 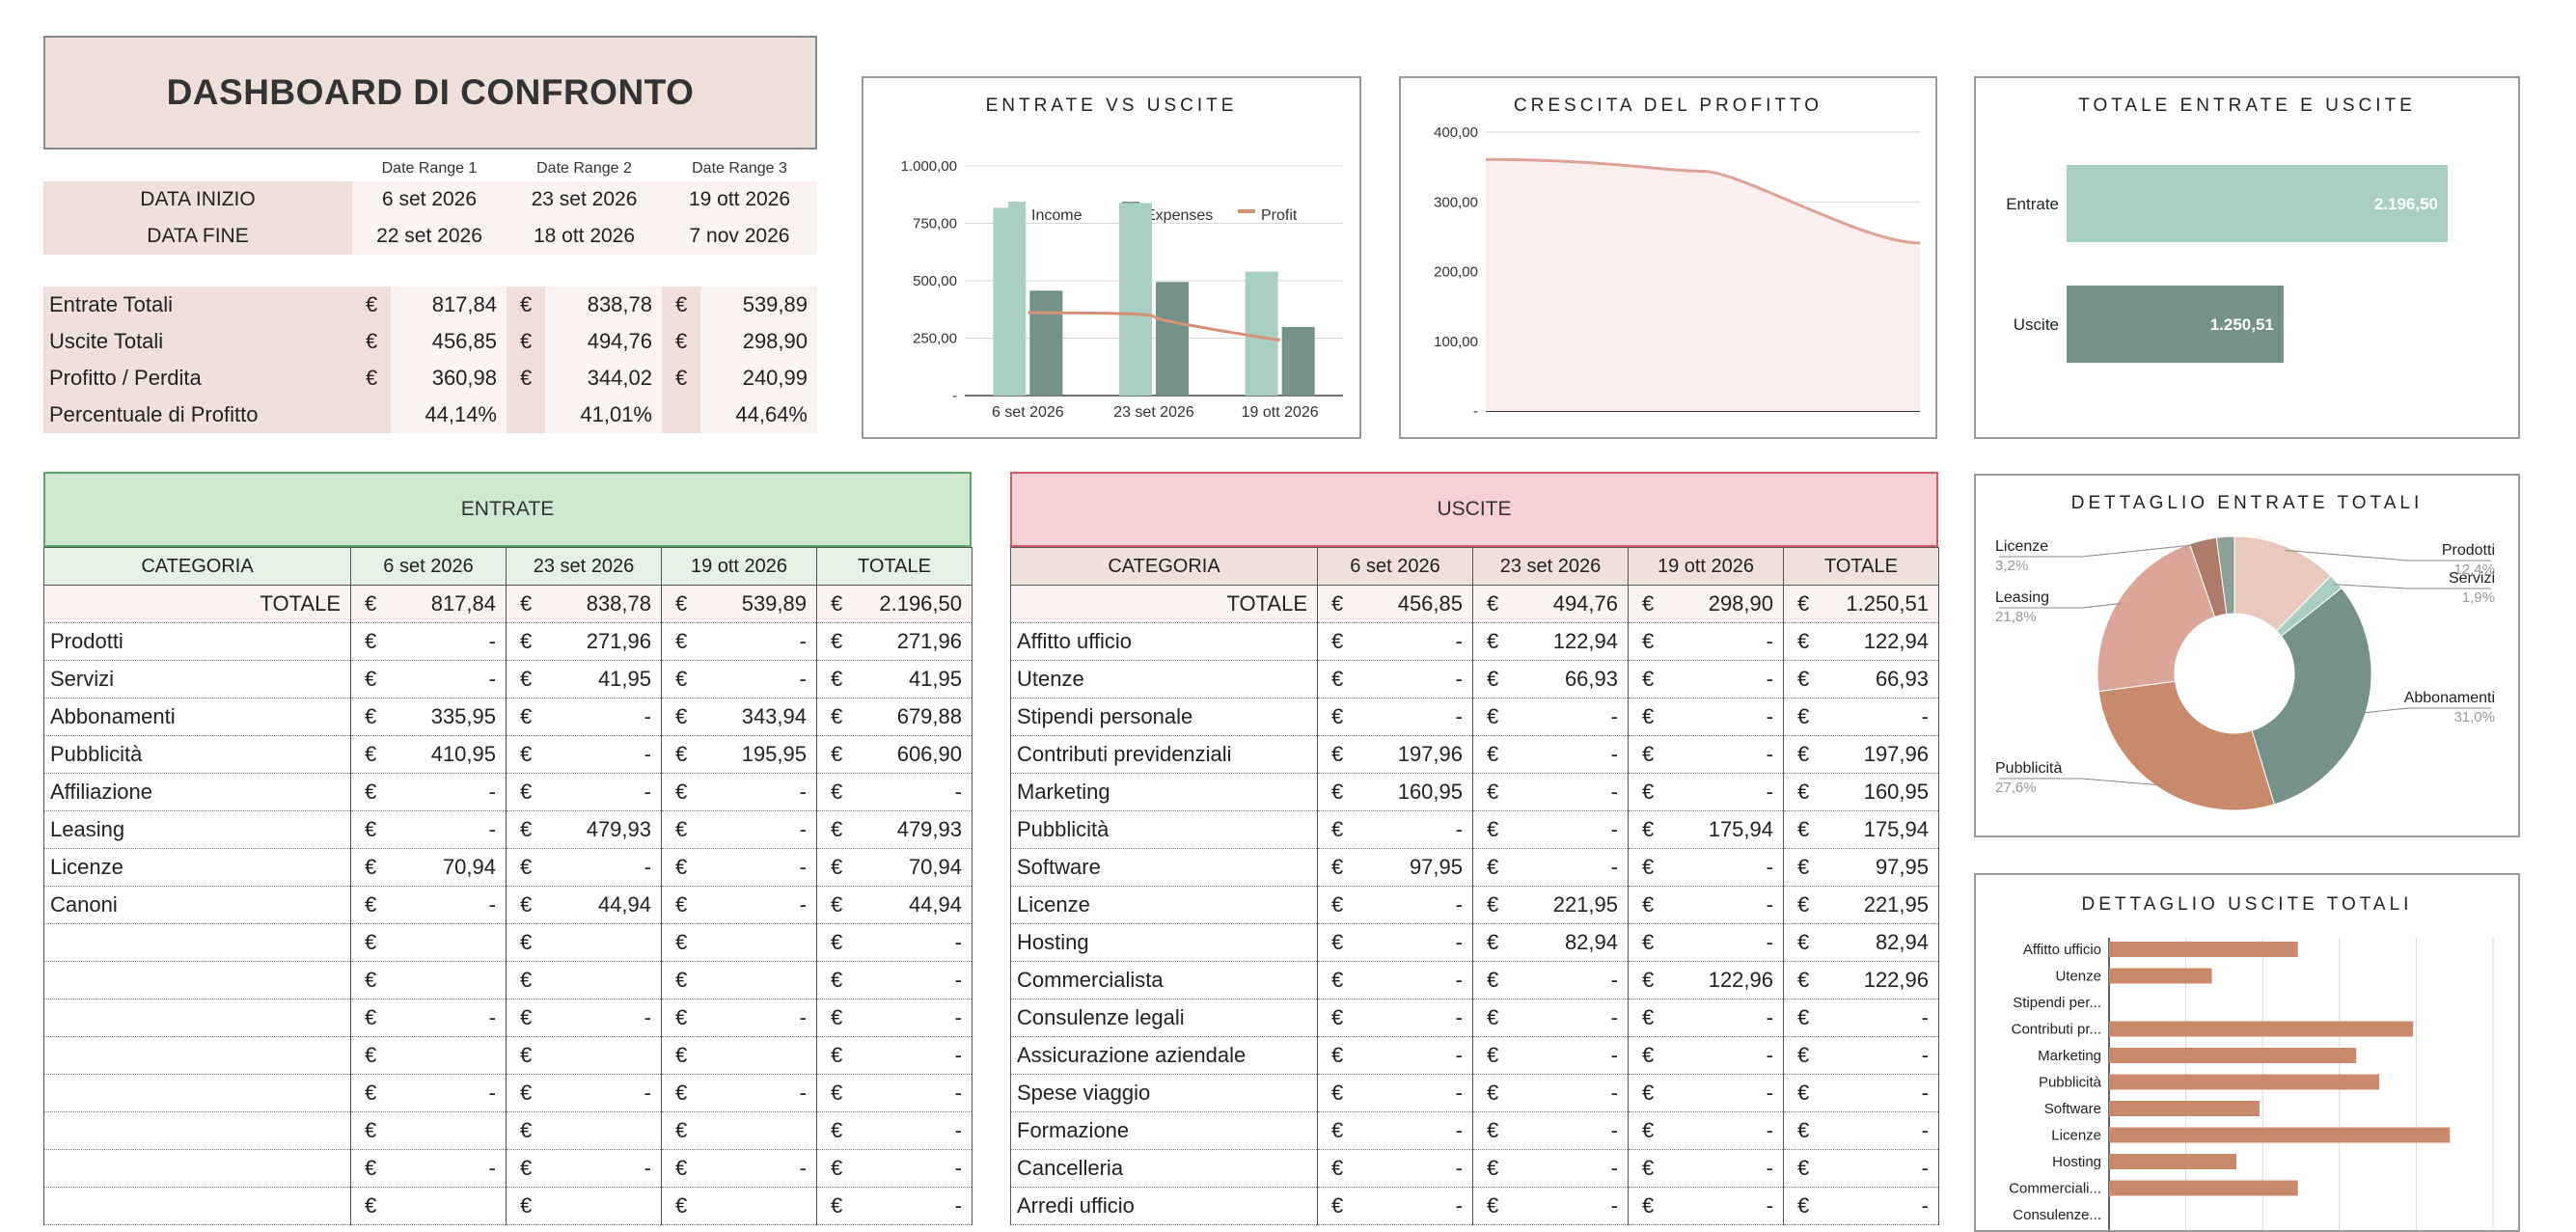 I want to click on table-row: Abbonamenti €335,95 € - €343,94 €679,88, so click(x=508, y=717).